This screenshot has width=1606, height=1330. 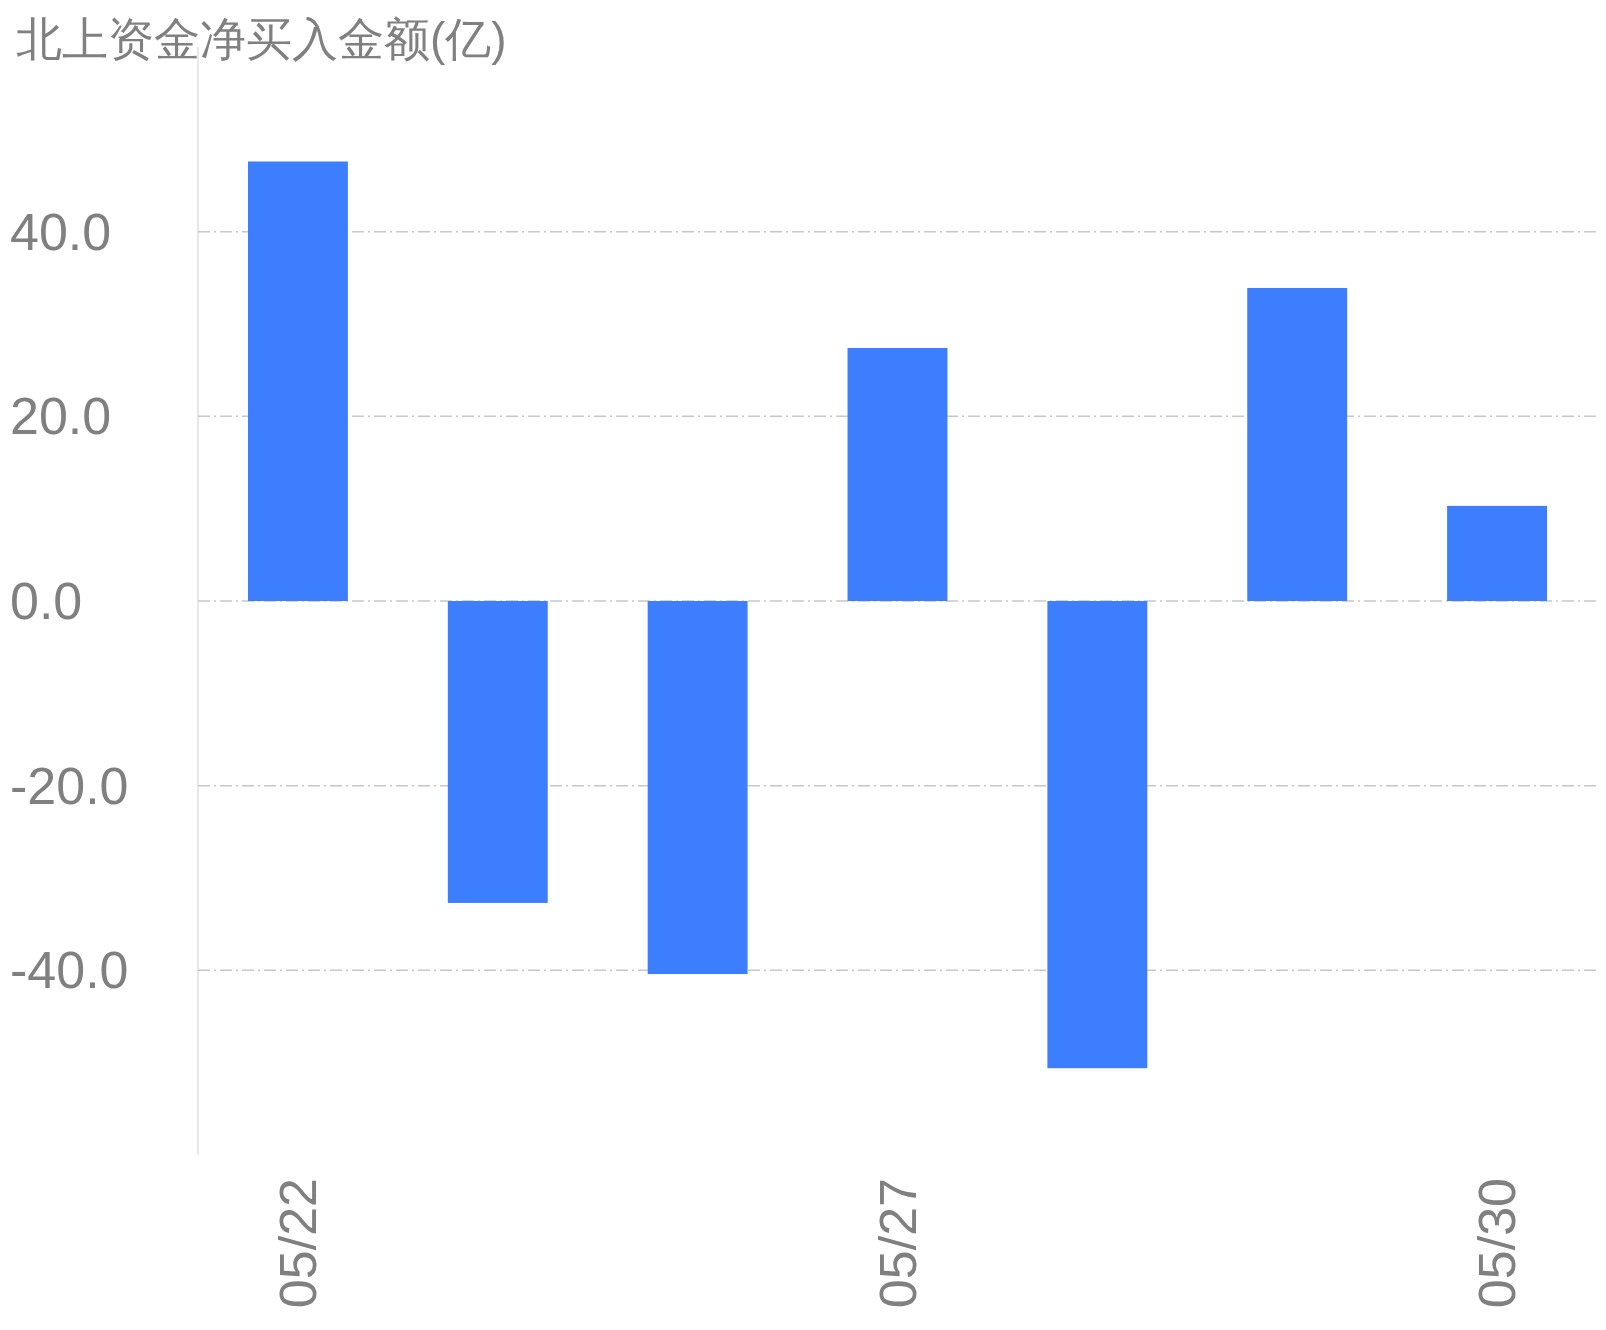 What do you see at coordinates (61, 416) in the screenshot?
I see `y-tick-label: 20.0` at bounding box center [61, 416].